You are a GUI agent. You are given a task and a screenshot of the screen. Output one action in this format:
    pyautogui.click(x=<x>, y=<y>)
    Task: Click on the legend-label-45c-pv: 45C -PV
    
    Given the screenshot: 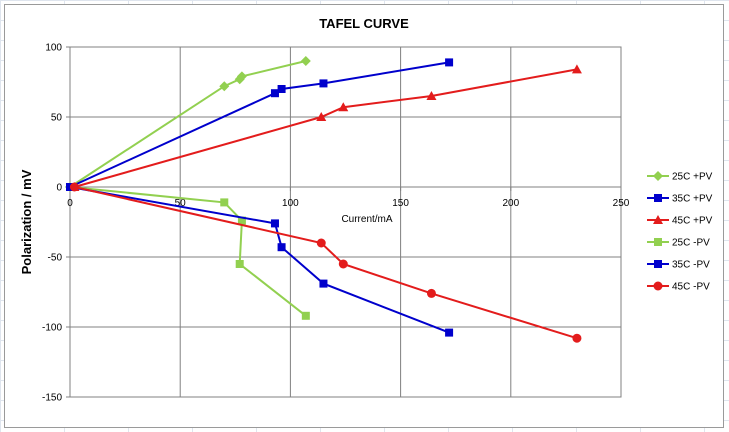 What is the action you would take?
    pyautogui.click(x=691, y=287)
    